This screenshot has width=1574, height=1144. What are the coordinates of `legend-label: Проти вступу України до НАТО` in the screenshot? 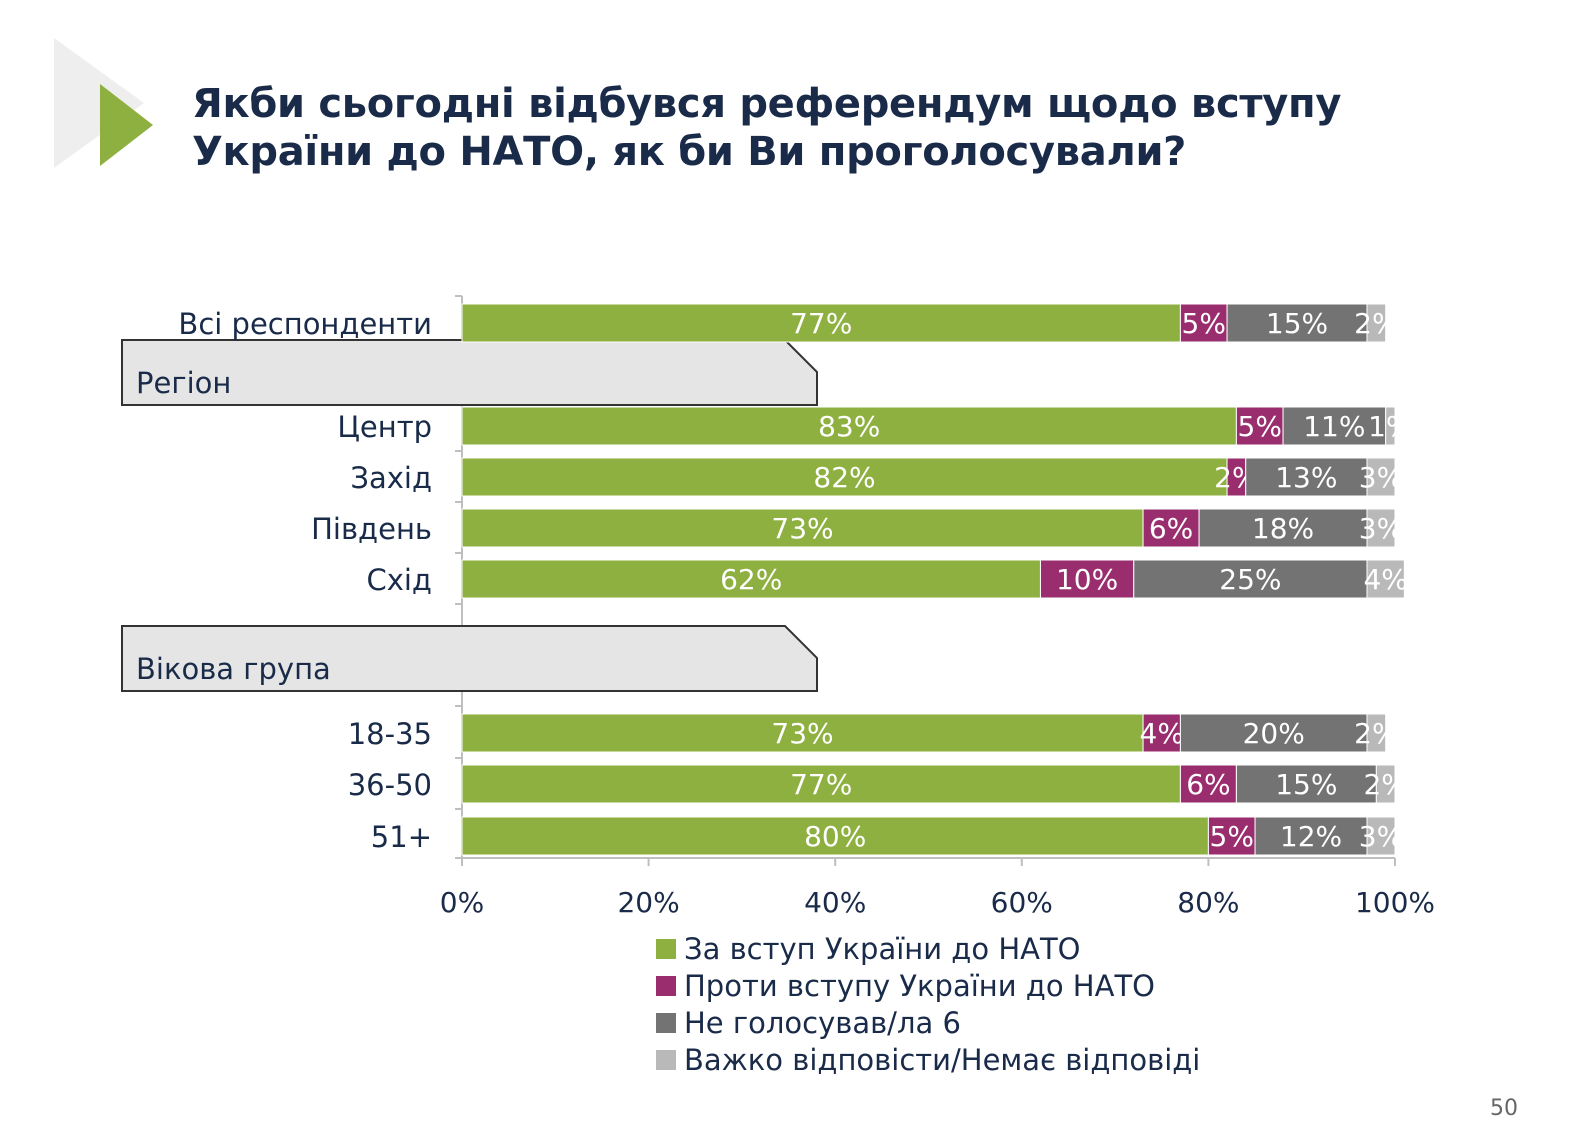 It's located at (919, 985).